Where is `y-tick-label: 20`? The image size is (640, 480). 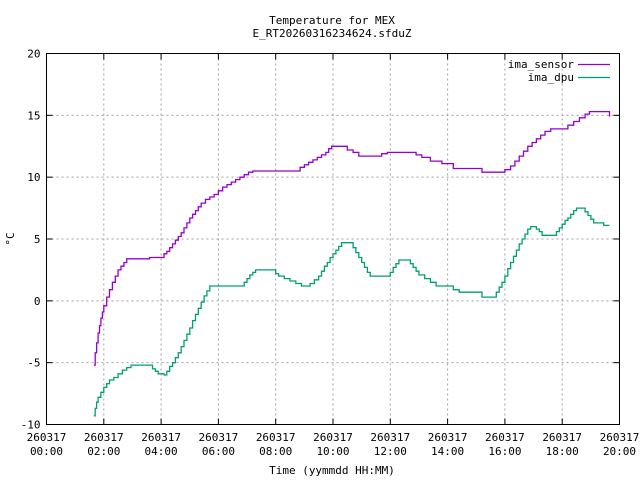
y-tick-label: 20 is located at coordinates (33, 54).